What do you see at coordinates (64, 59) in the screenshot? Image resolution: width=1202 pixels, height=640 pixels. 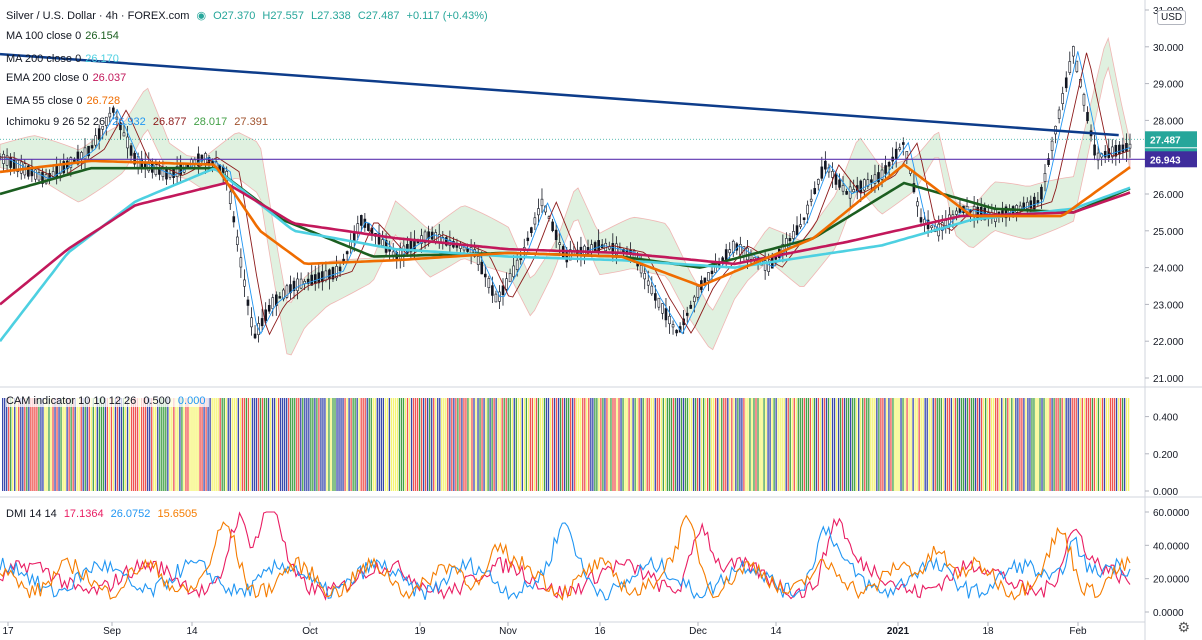 I see `indicator-ma200: MA 200 close 0 26.170` at bounding box center [64, 59].